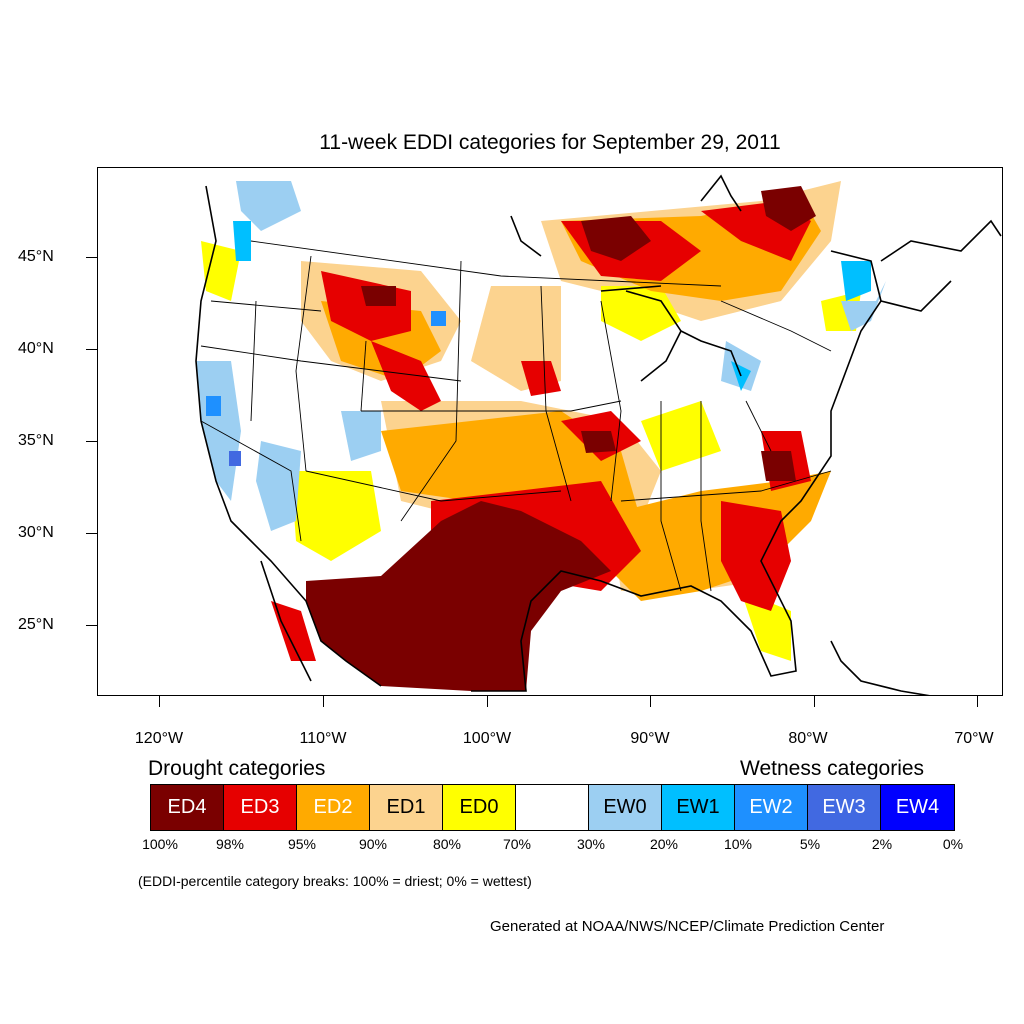 The width and height of the screenshot is (1024, 1024). I want to click on lat-label: 40°N, so click(36, 348).